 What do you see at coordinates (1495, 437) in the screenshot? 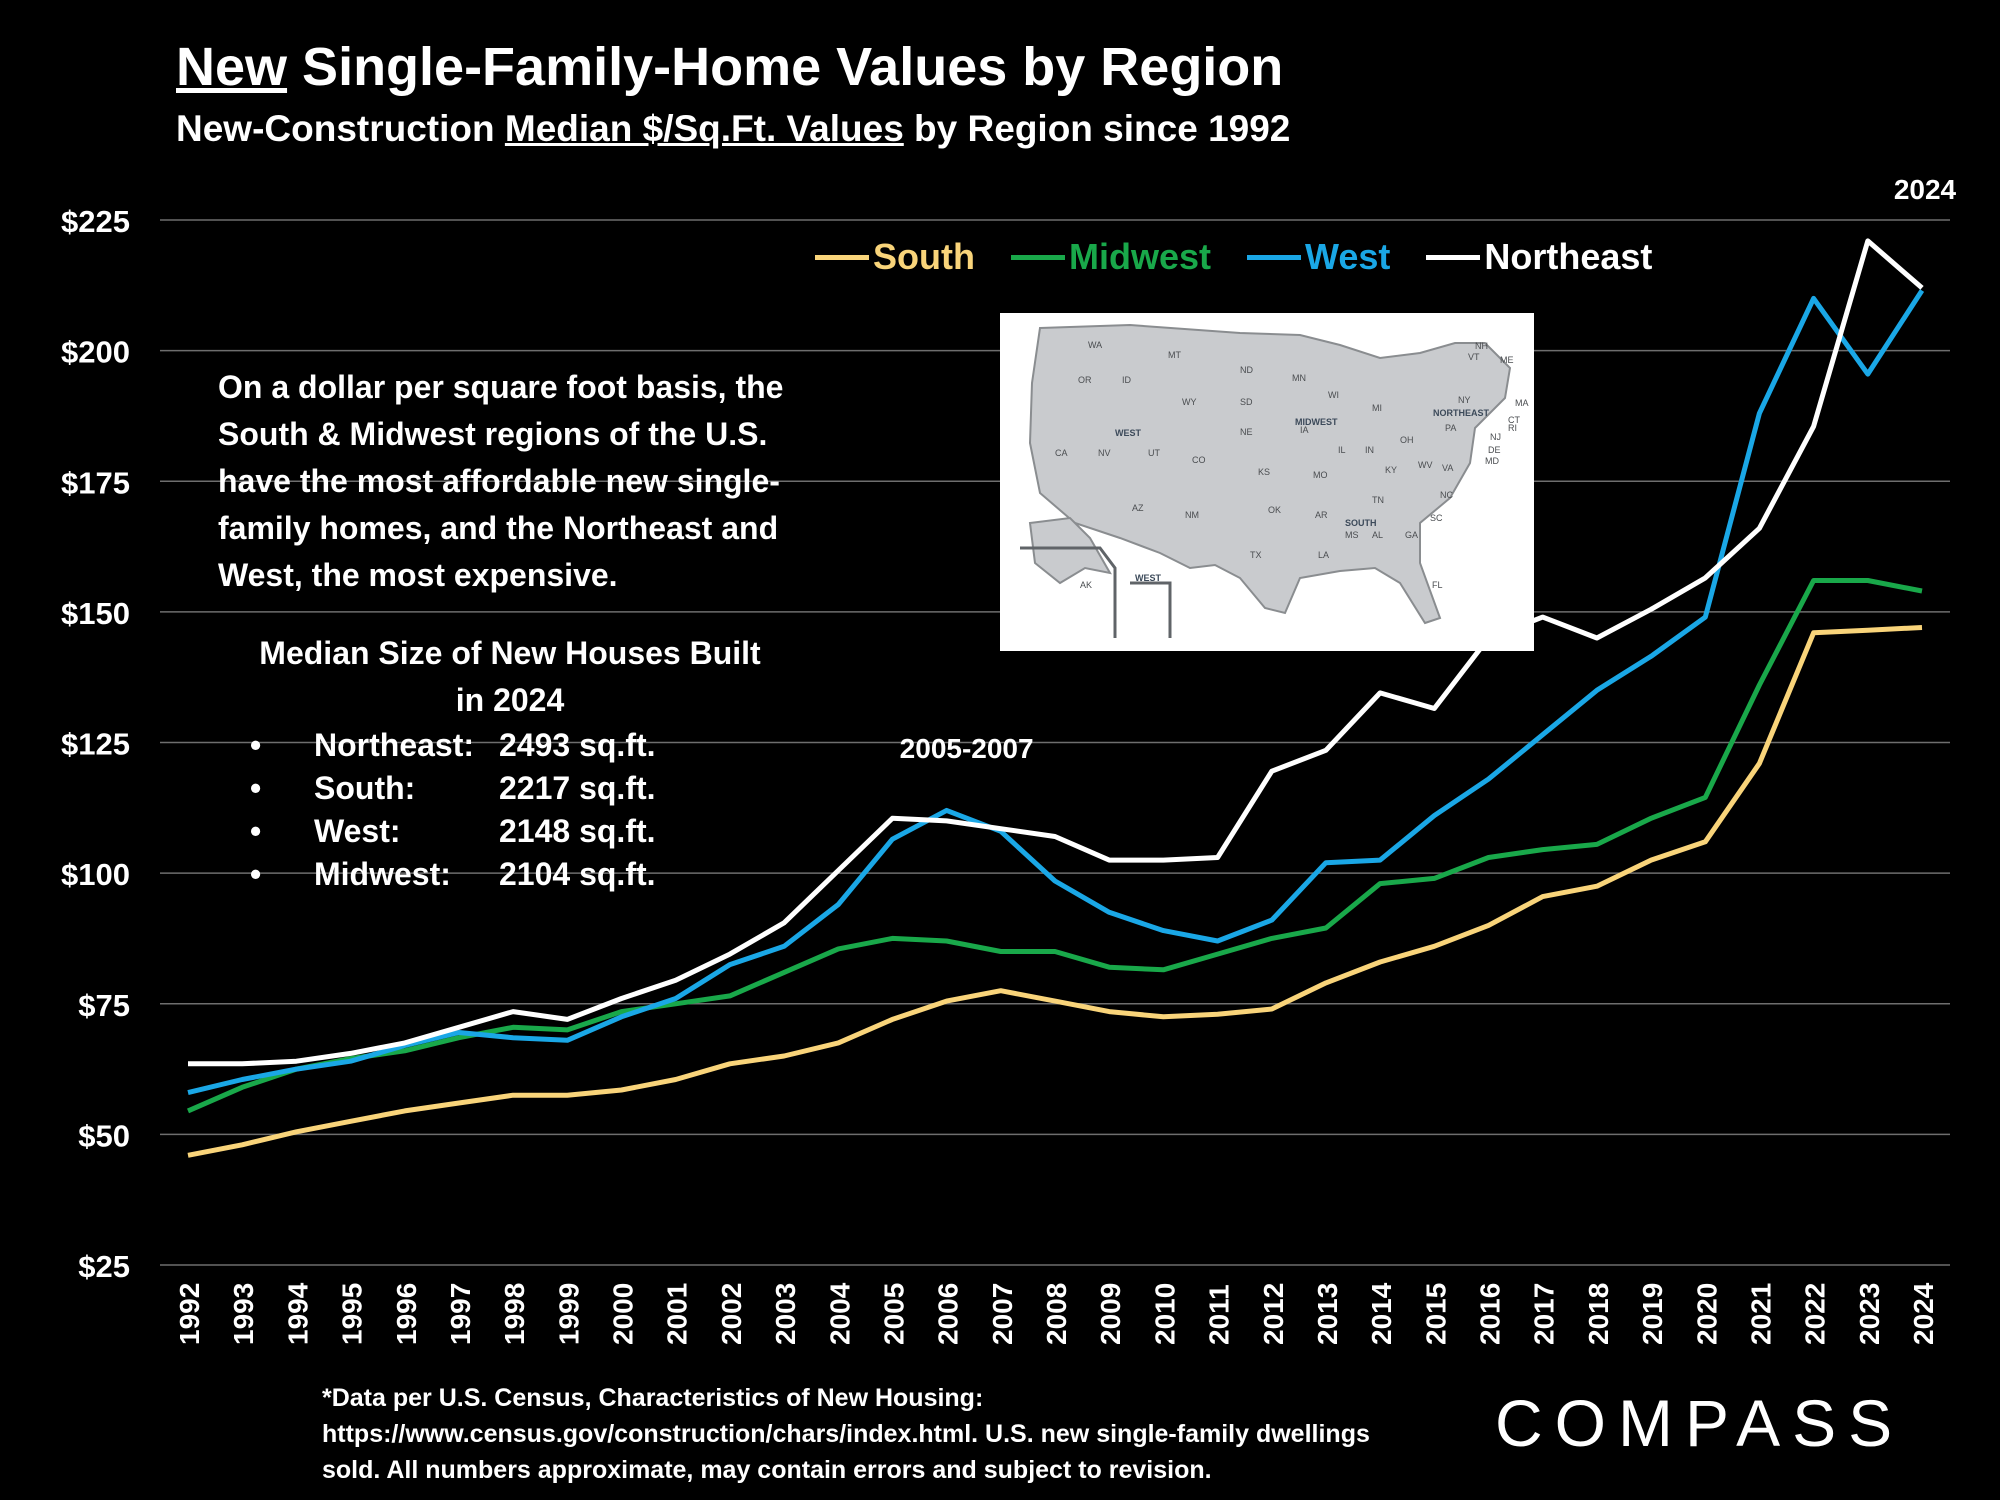
I see `state-label: NJ` at bounding box center [1495, 437].